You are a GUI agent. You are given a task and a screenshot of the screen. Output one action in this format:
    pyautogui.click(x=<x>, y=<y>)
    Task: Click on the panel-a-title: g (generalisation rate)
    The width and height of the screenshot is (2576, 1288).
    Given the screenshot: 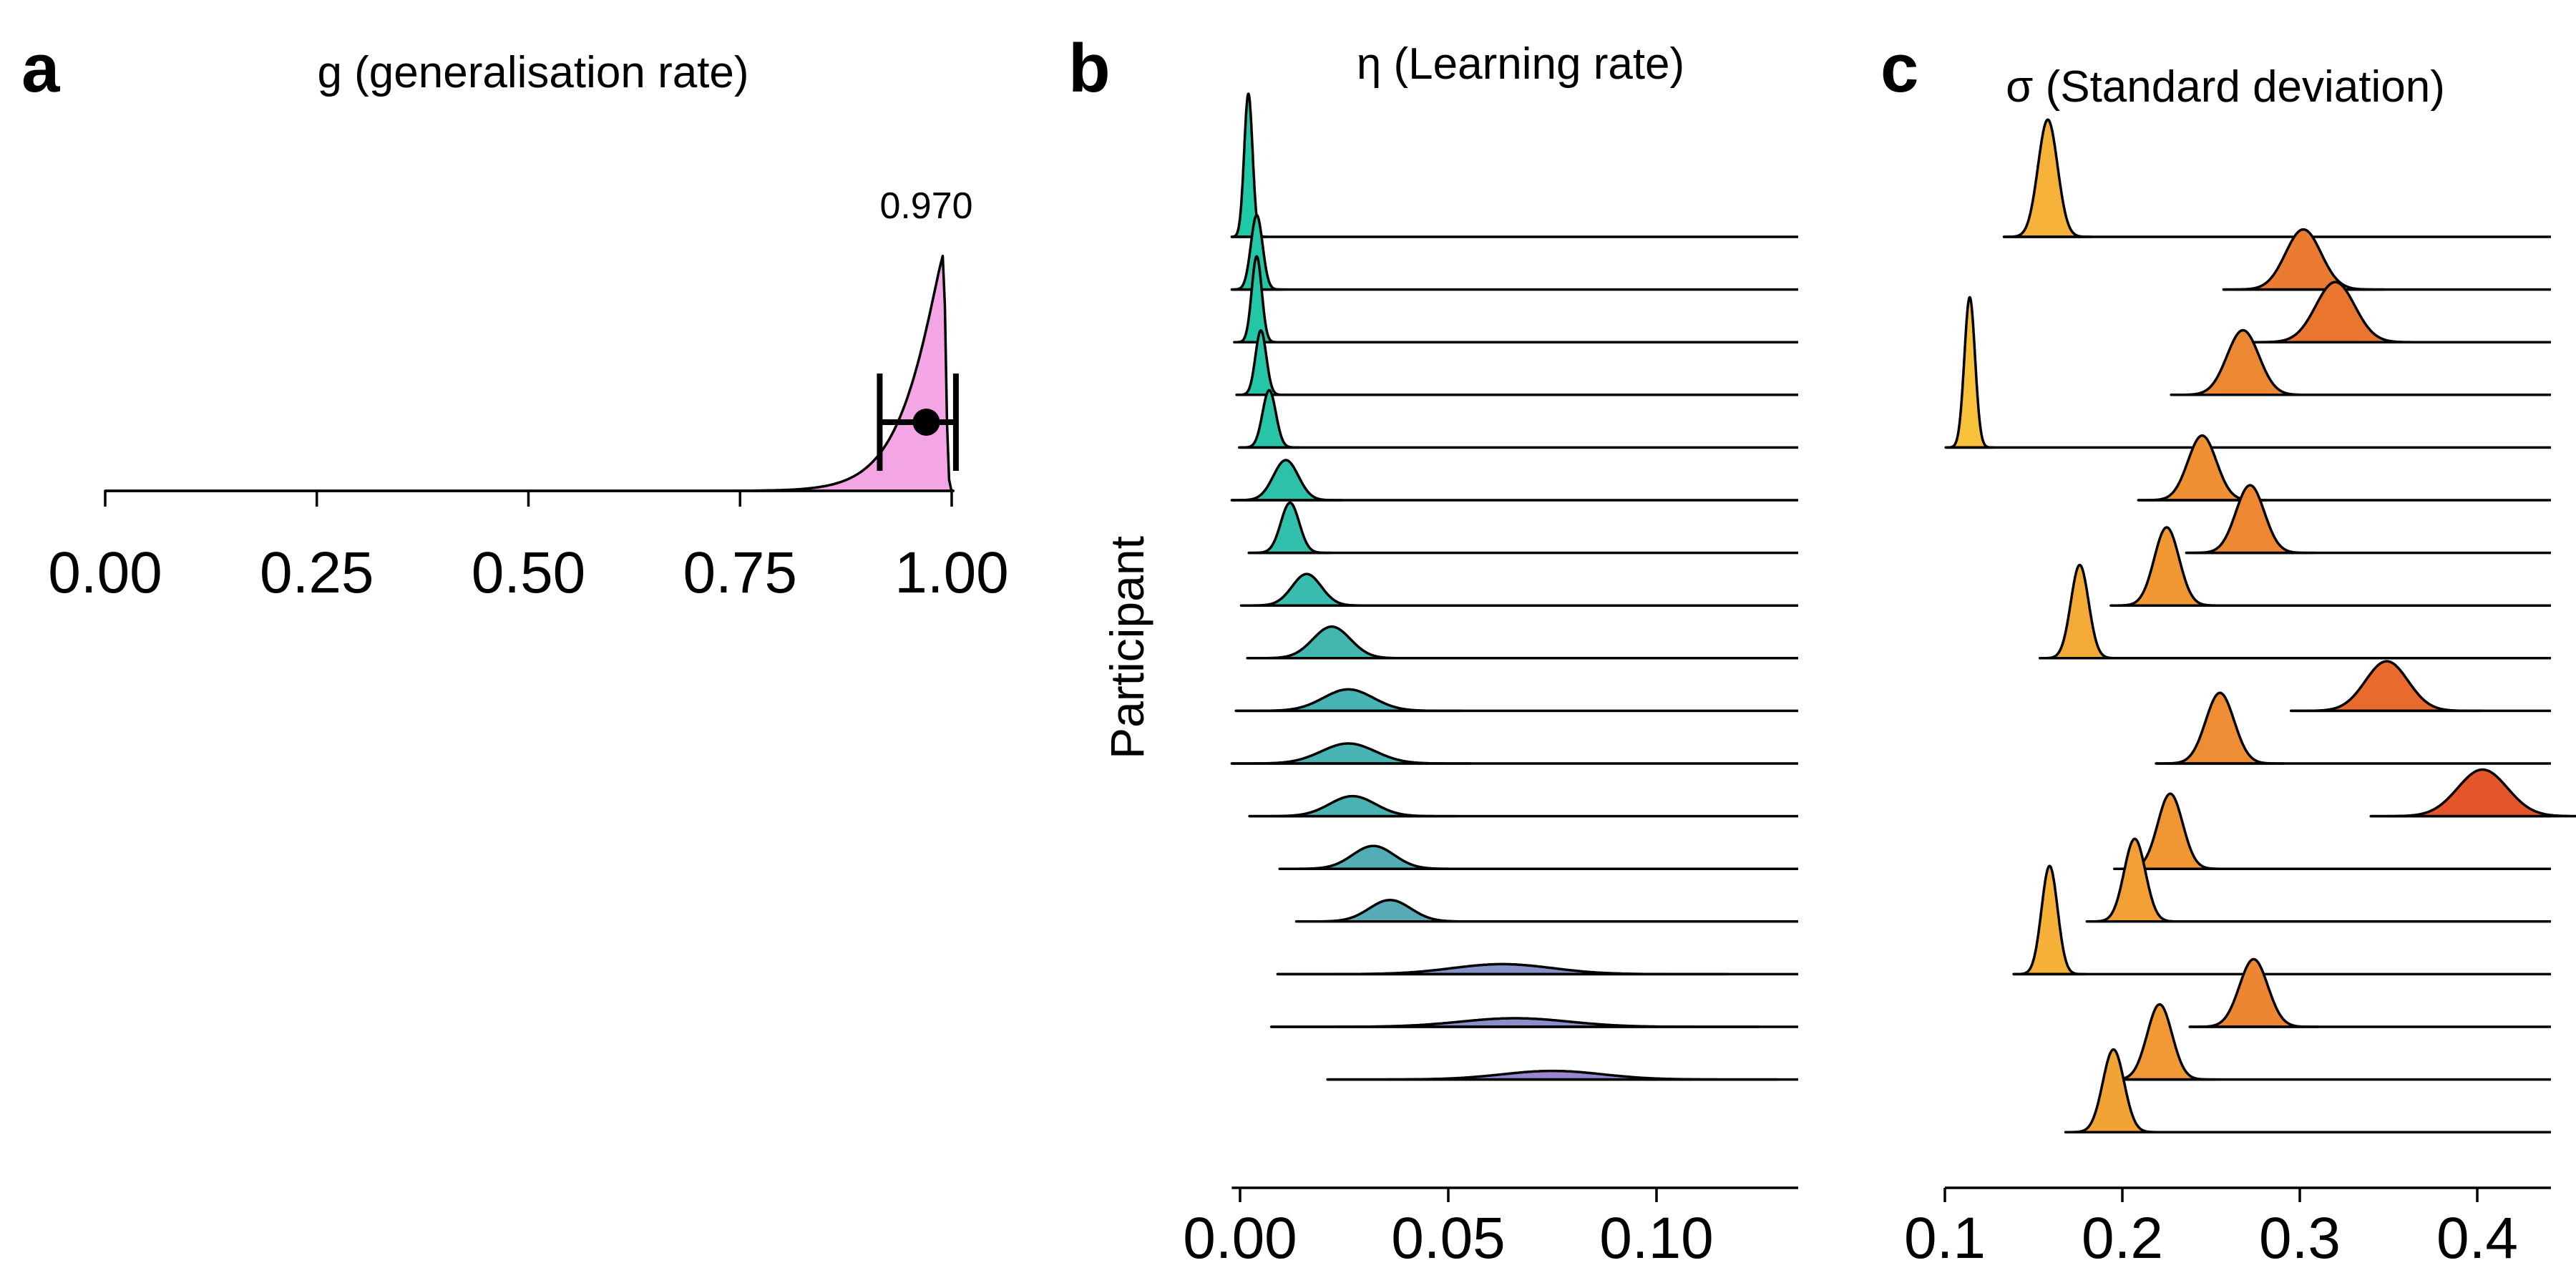 What is the action you would take?
    pyautogui.click(x=532, y=72)
    